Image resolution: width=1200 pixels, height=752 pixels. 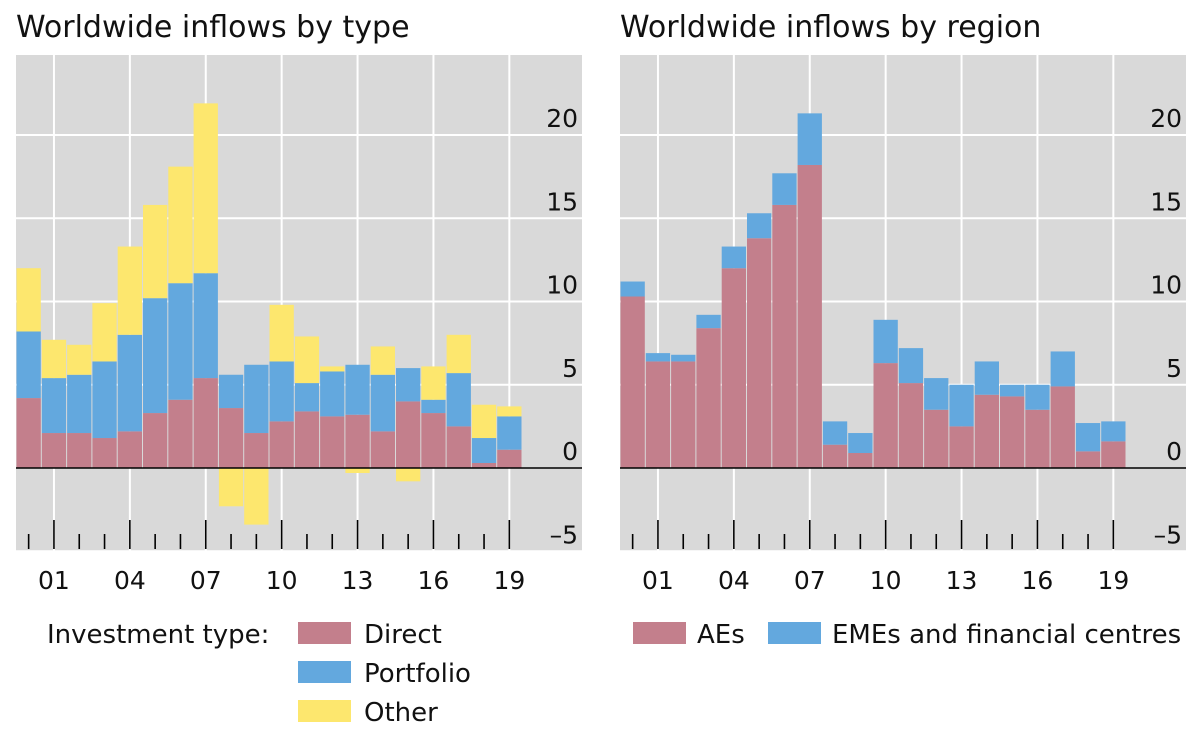 I want to click on bar-emes-and-financial-centres-2019, so click(x=1113, y=431).